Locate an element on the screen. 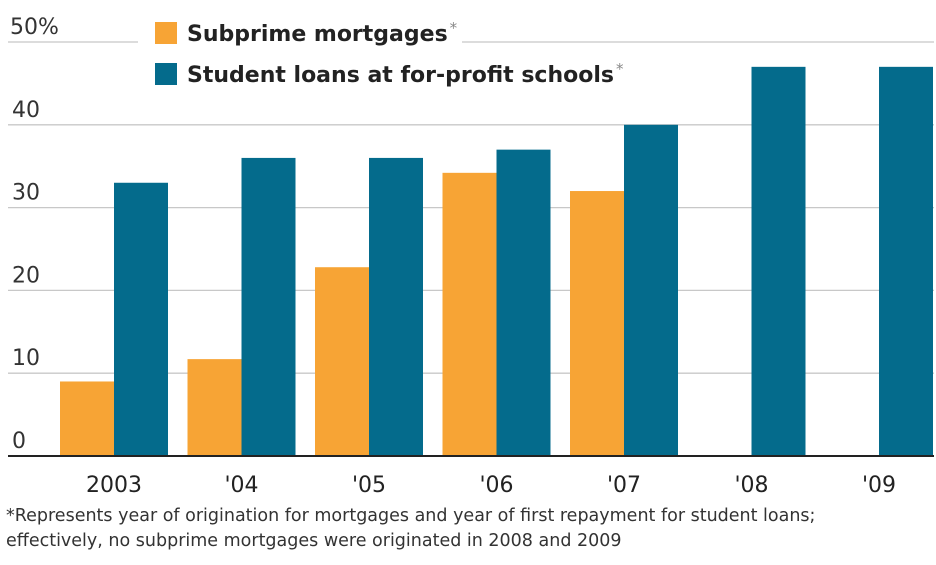  x-tick-label: 2003 is located at coordinates (114, 485).